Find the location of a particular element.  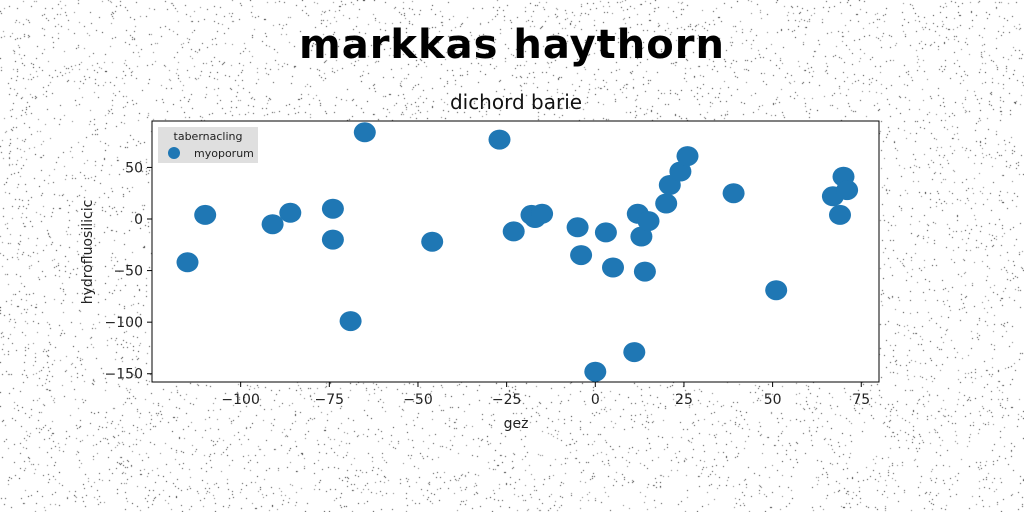

y-tick-label: 50 is located at coordinates (134, 168).